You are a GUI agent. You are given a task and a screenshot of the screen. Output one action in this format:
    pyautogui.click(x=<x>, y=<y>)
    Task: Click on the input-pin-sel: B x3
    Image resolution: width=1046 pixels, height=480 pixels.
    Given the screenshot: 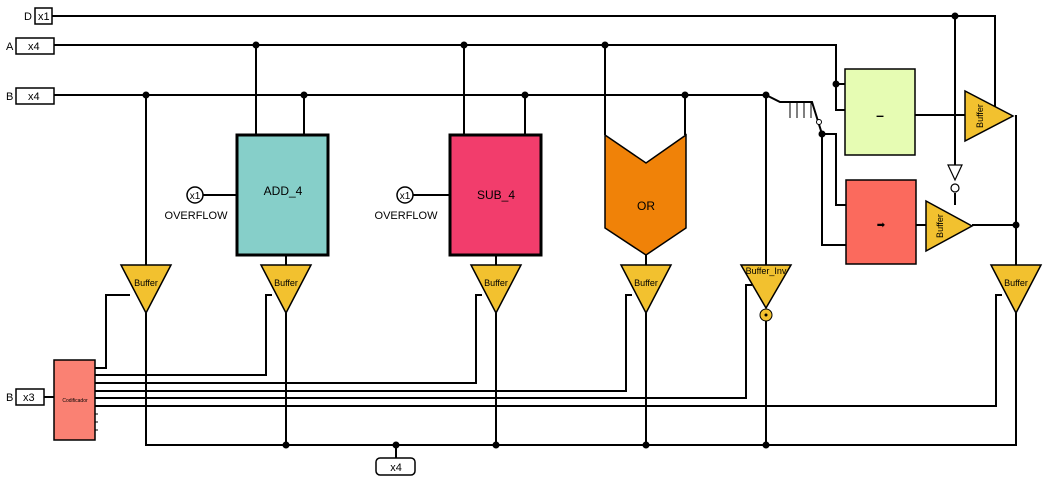 What is the action you would take?
    pyautogui.click(x=25, y=397)
    